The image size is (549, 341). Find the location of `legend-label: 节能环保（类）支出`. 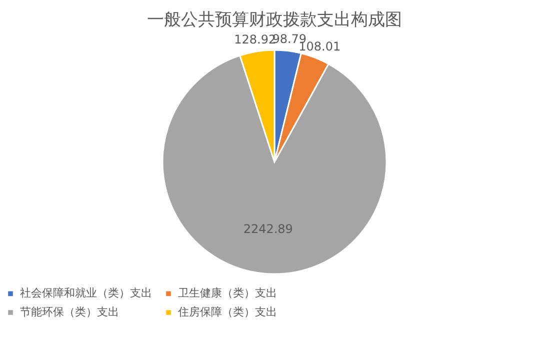

legend-label: 节能环保（类）支出 is located at coordinates (69, 312).